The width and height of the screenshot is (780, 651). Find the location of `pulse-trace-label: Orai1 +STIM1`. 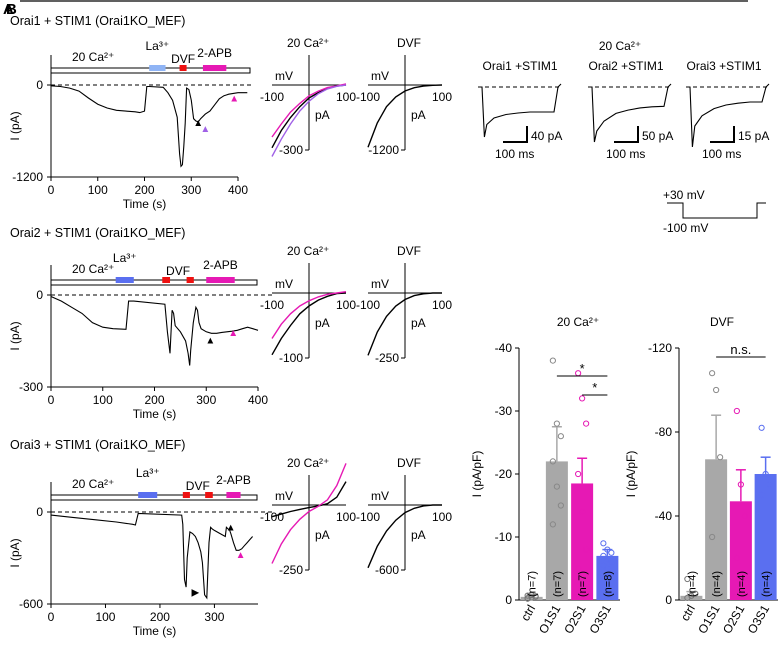

pulse-trace-label: Orai1 +STIM1 is located at coordinates (519, 66).